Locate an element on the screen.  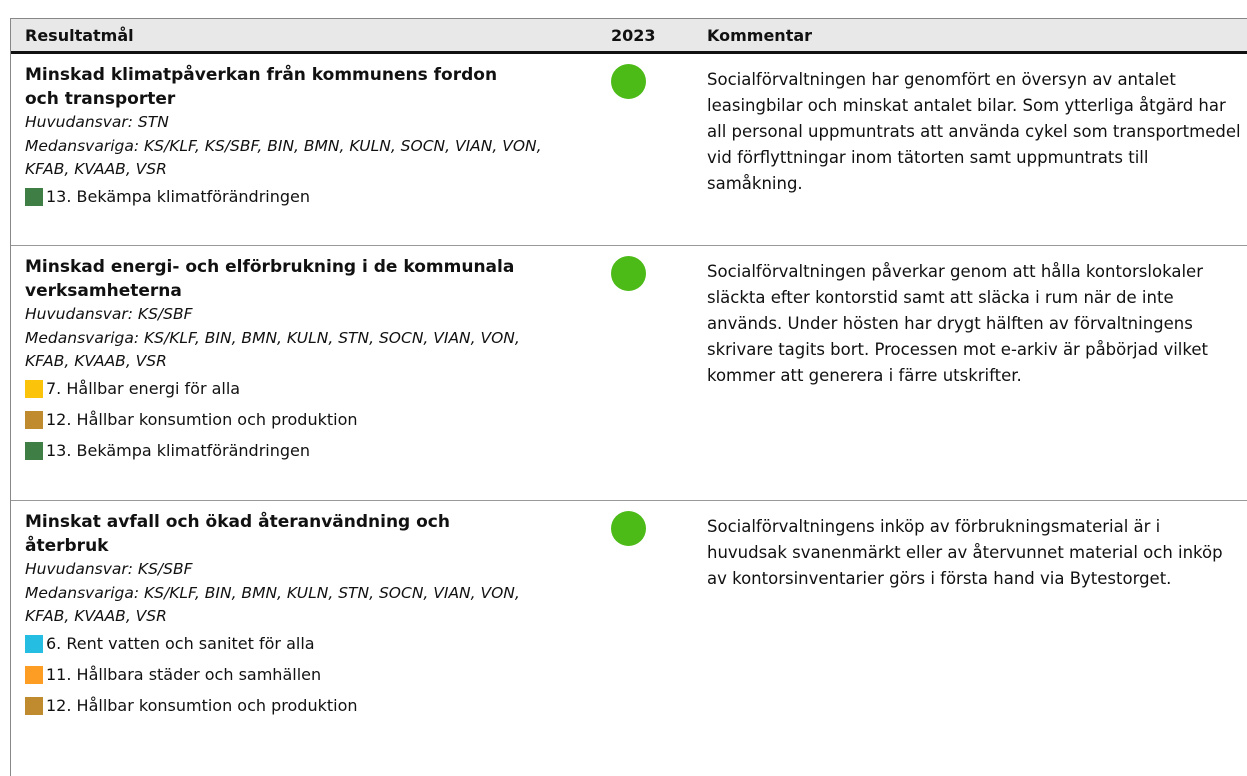
sdg-goal: 6. Rent vatten och sanitet för alla is located at coordinates (313, 644).